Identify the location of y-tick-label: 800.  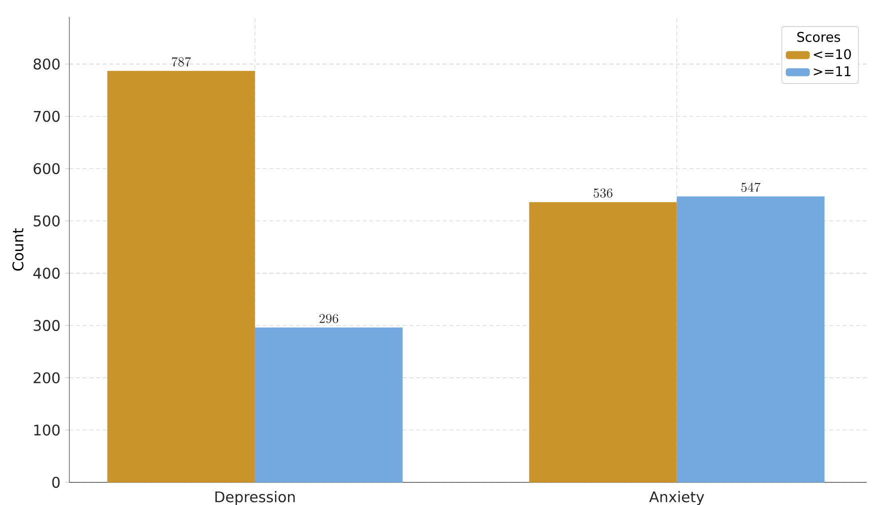
(47, 64).